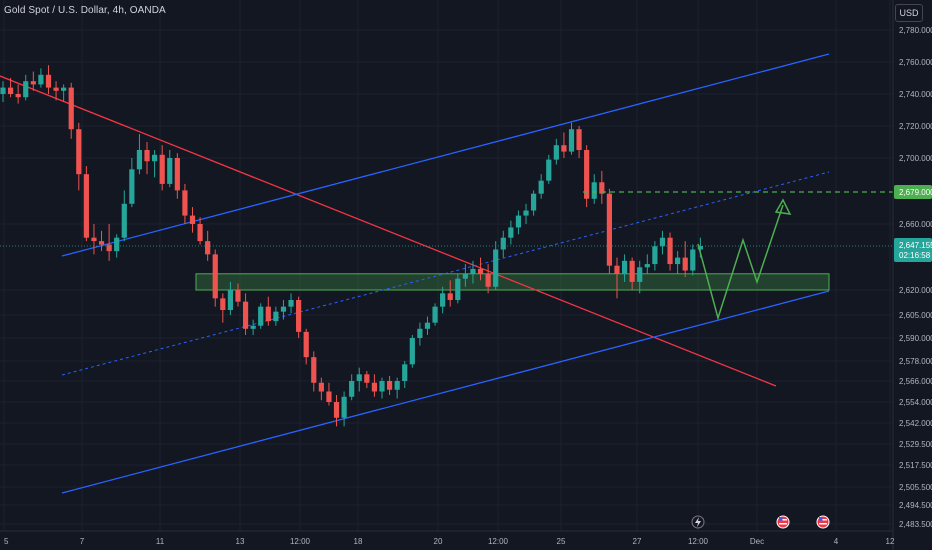  I want to click on symbol-title: Gold Spot / U.S. Dollar, 4h, OANDA, so click(85, 10).